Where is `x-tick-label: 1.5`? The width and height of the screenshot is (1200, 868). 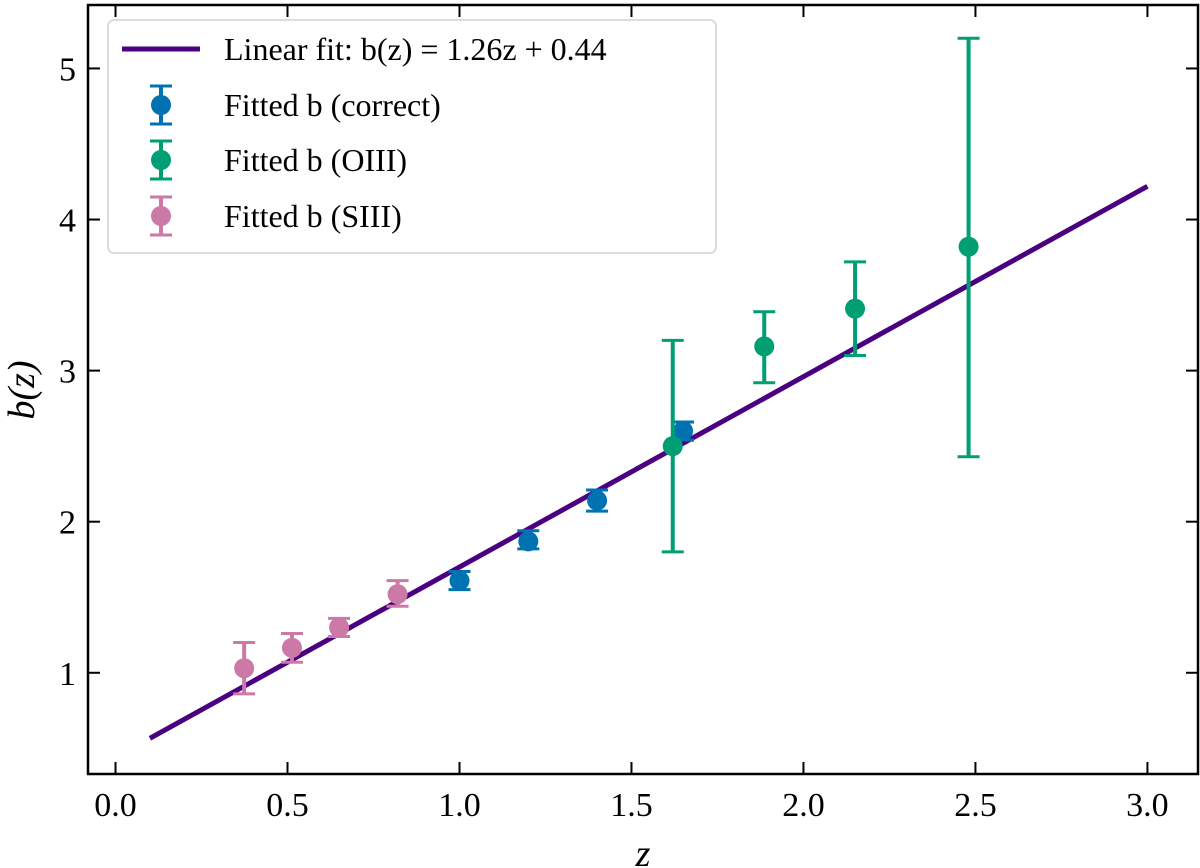
x-tick-label: 1.5 is located at coordinates (631, 805).